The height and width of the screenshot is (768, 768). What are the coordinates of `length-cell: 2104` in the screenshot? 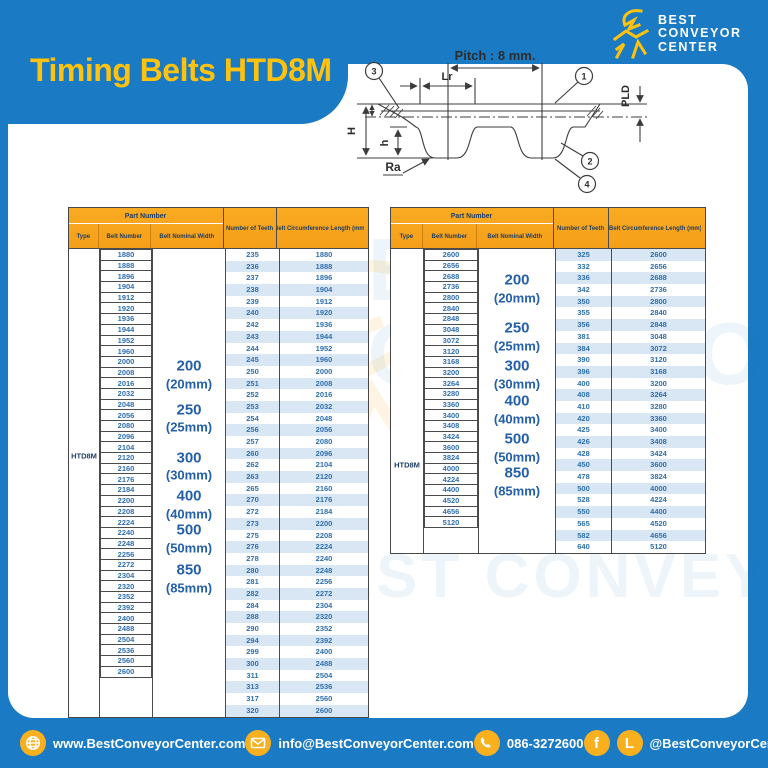 It's located at (324, 465).